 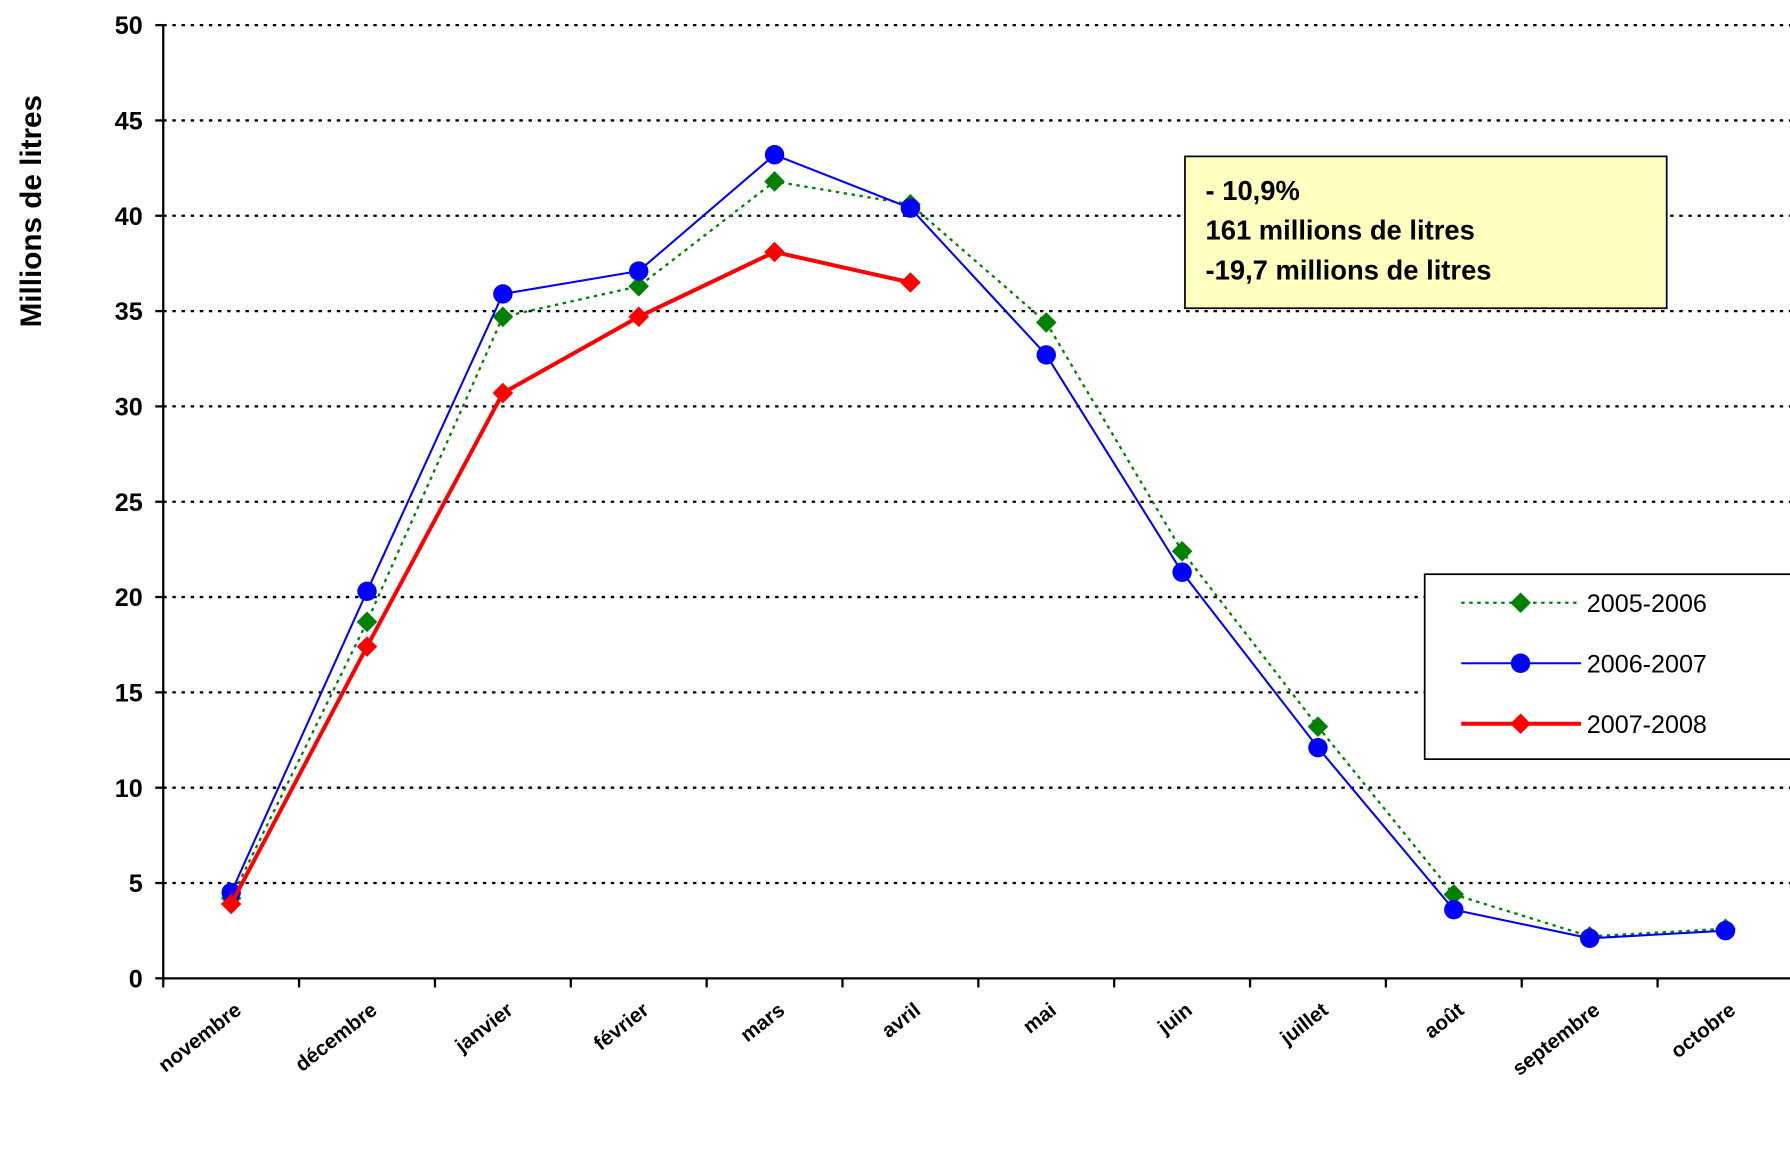 What do you see at coordinates (1702, 1030) in the screenshot?
I see `x-tick-label: octobre` at bounding box center [1702, 1030].